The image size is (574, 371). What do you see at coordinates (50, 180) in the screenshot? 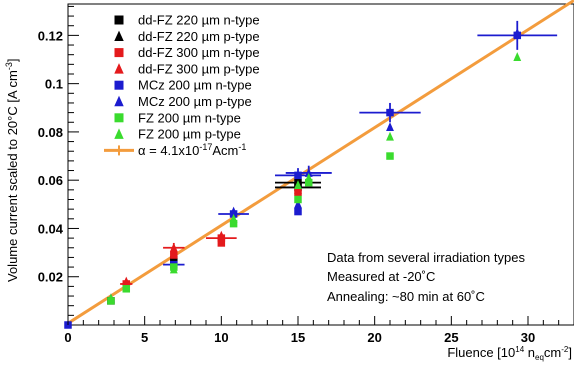
I see `y-tick-label: 0.06` at bounding box center [50, 180].